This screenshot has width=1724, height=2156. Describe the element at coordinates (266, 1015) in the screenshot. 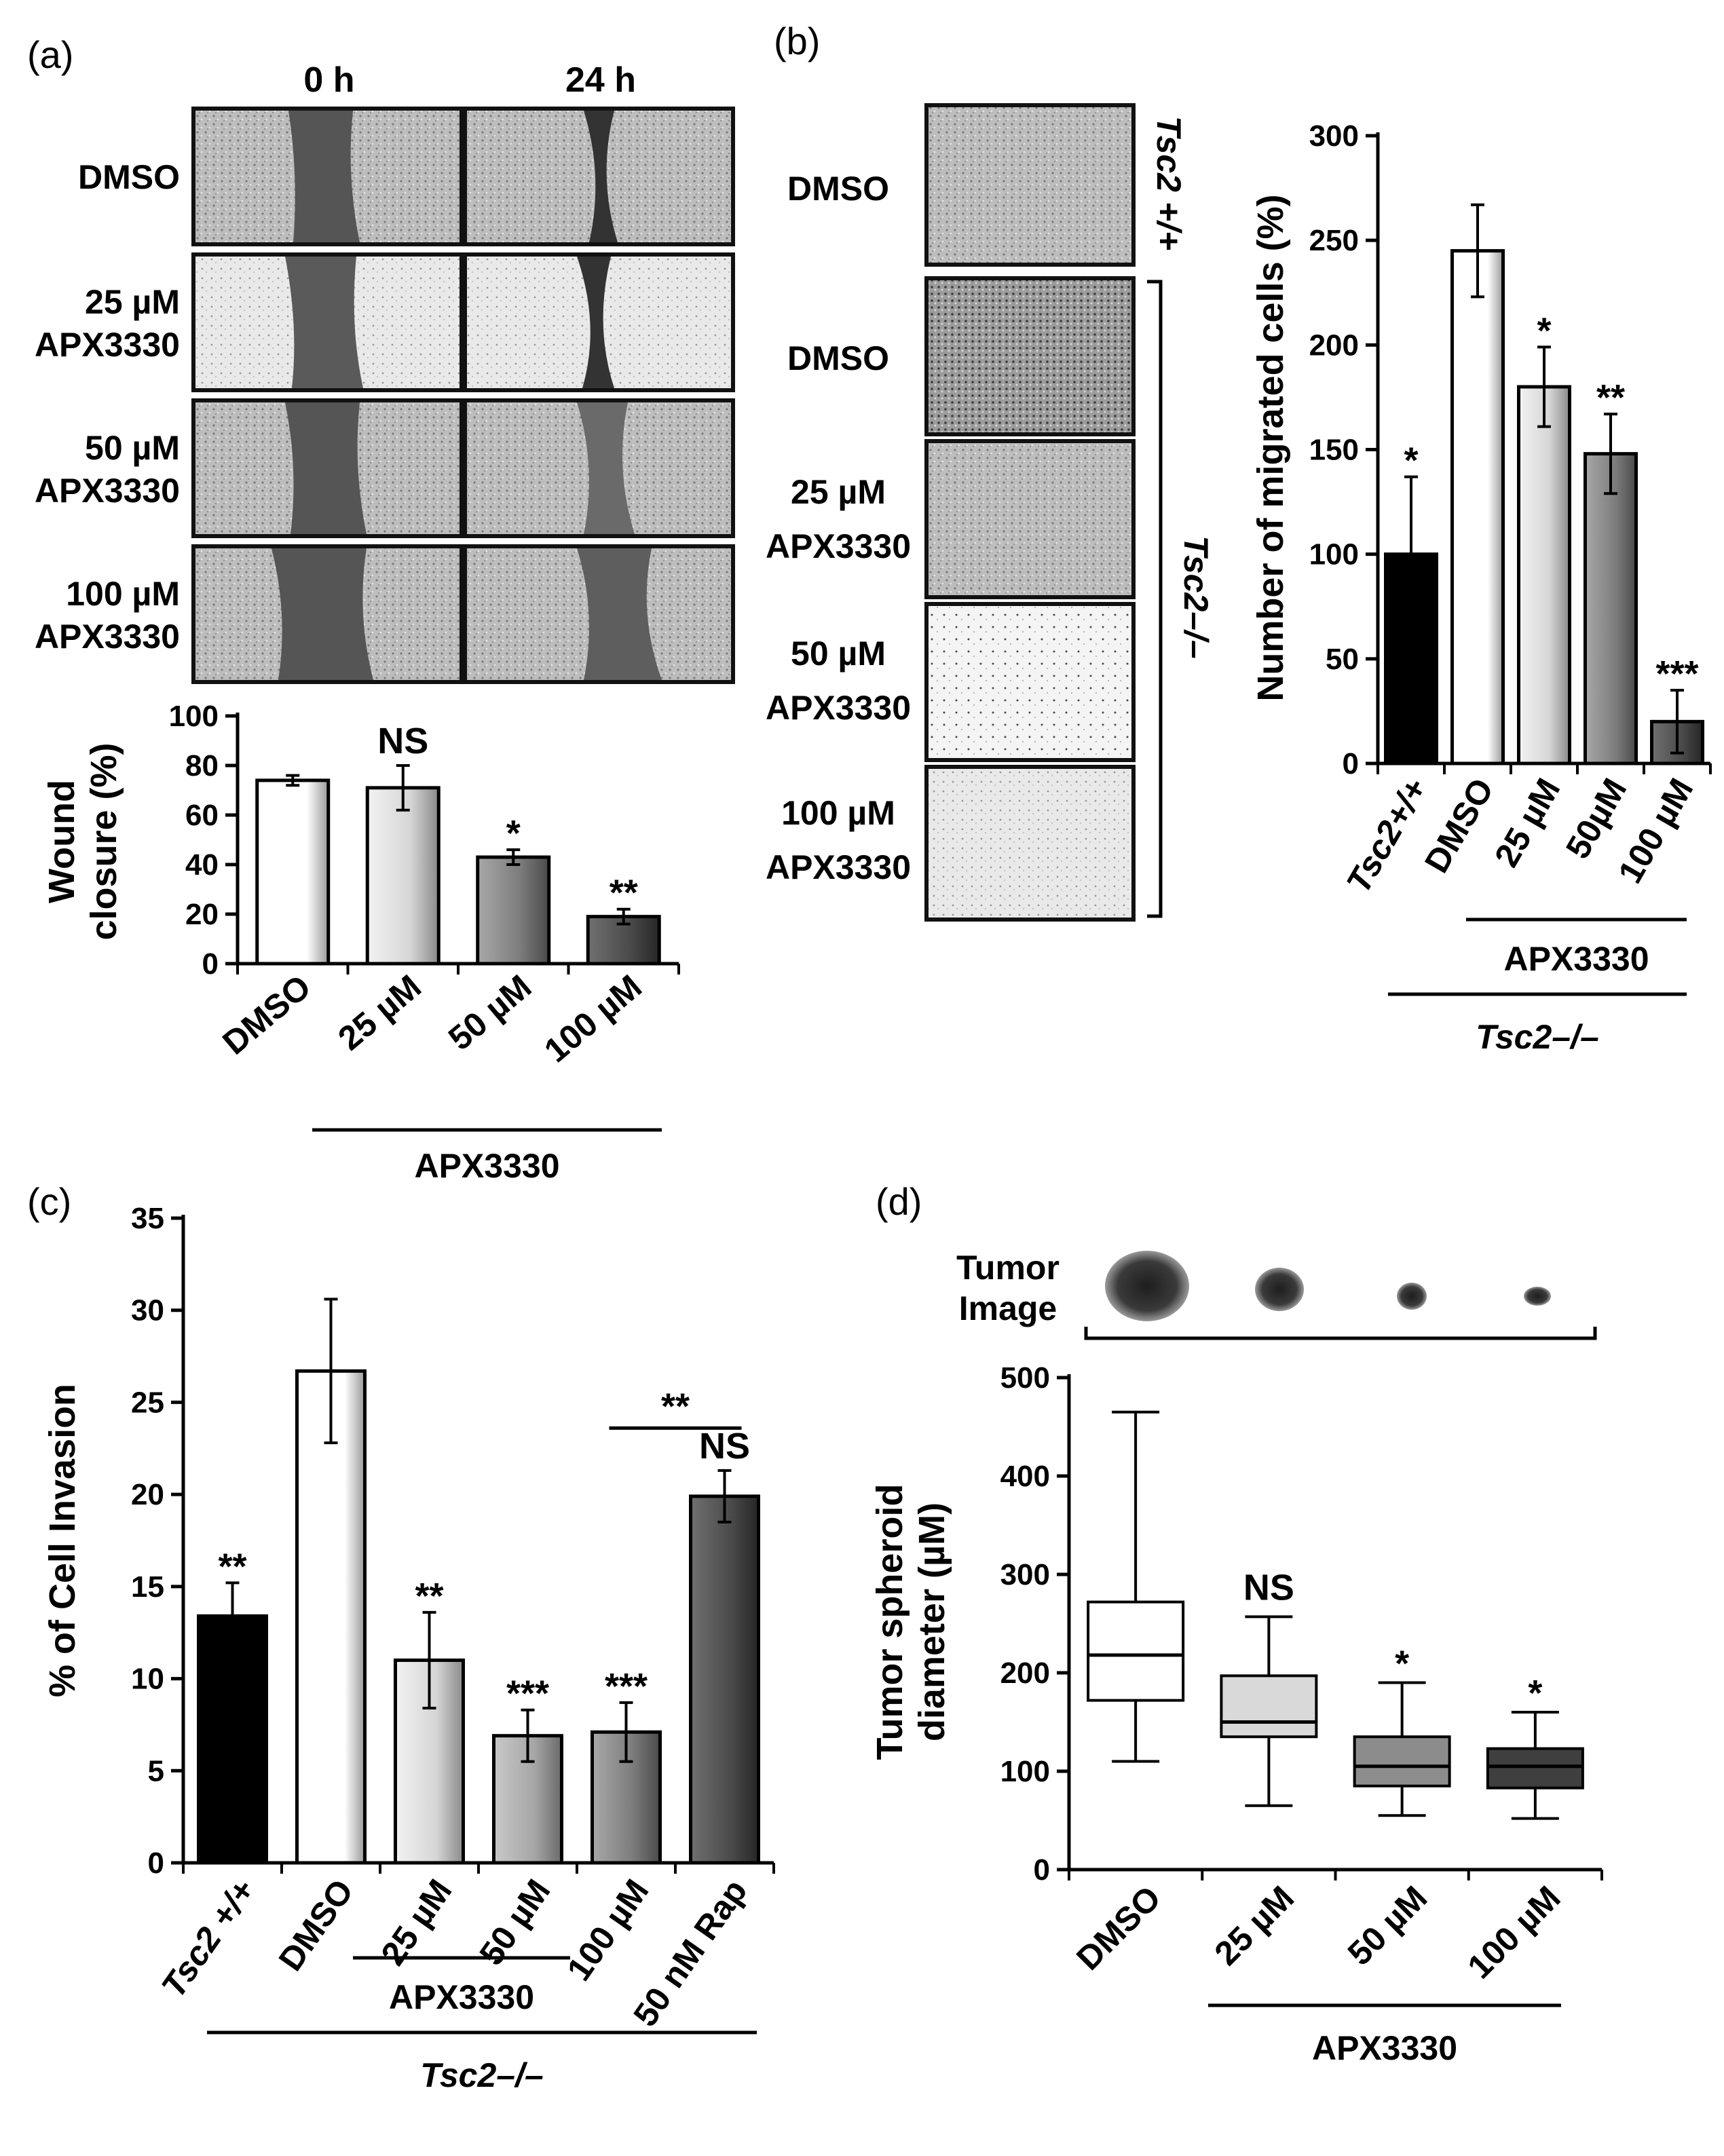

I see `category-label-a-0: DMSO` at that location.